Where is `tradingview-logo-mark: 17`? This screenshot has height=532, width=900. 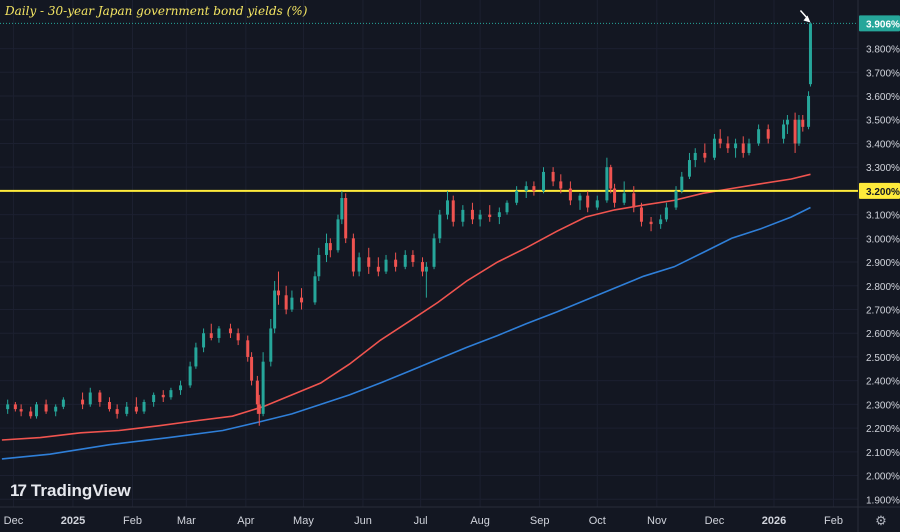
tradingview-logo-mark: 17 is located at coordinates (18, 490).